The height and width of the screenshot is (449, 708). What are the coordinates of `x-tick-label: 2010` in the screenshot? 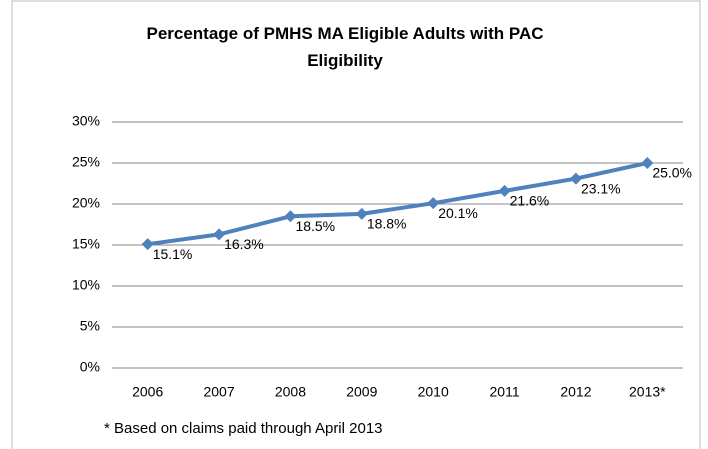 It's located at (433, 392).